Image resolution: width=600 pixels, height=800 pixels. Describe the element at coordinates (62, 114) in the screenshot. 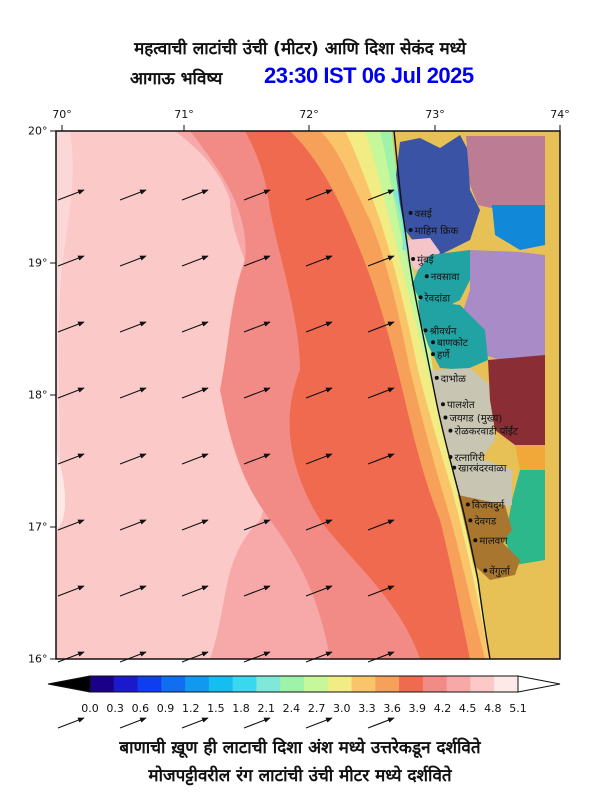

I see `lon-tick-70: 70°` at that location.